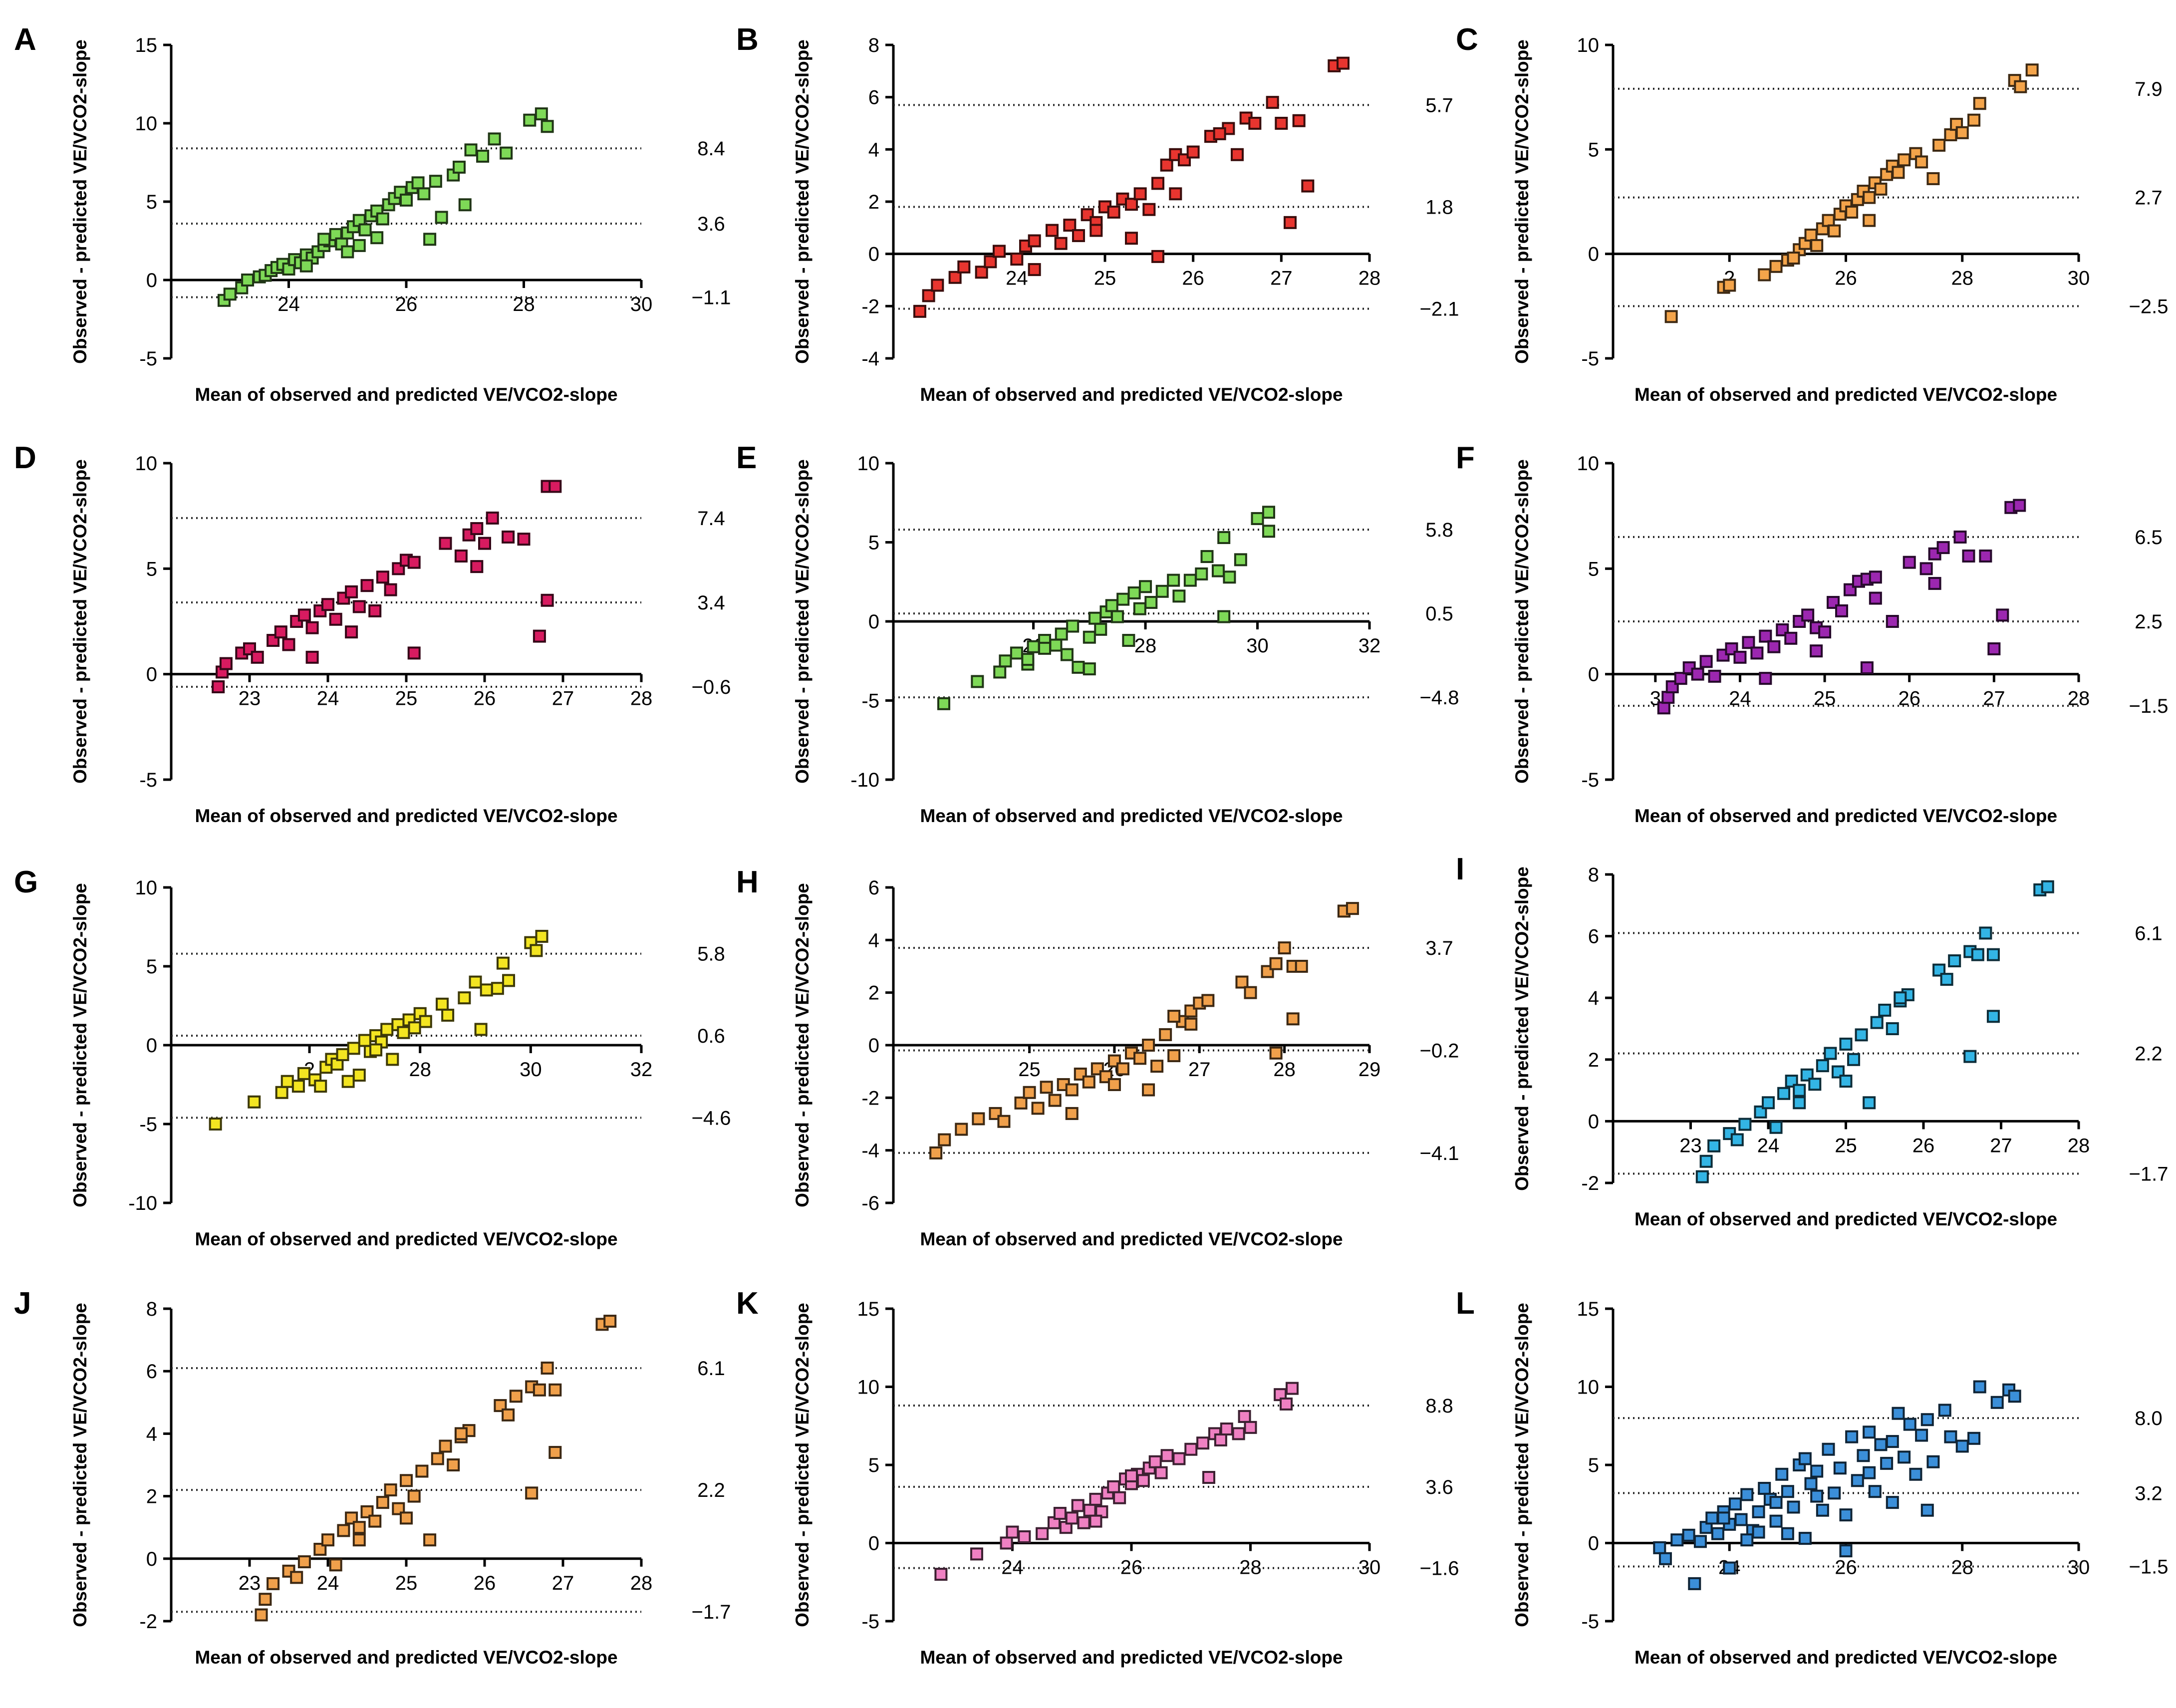 The image size is (2176, 1708). Describe the element at coordinates (1963, 278) in the screenshot. I see `x-tick-label-c: 28` at that location.